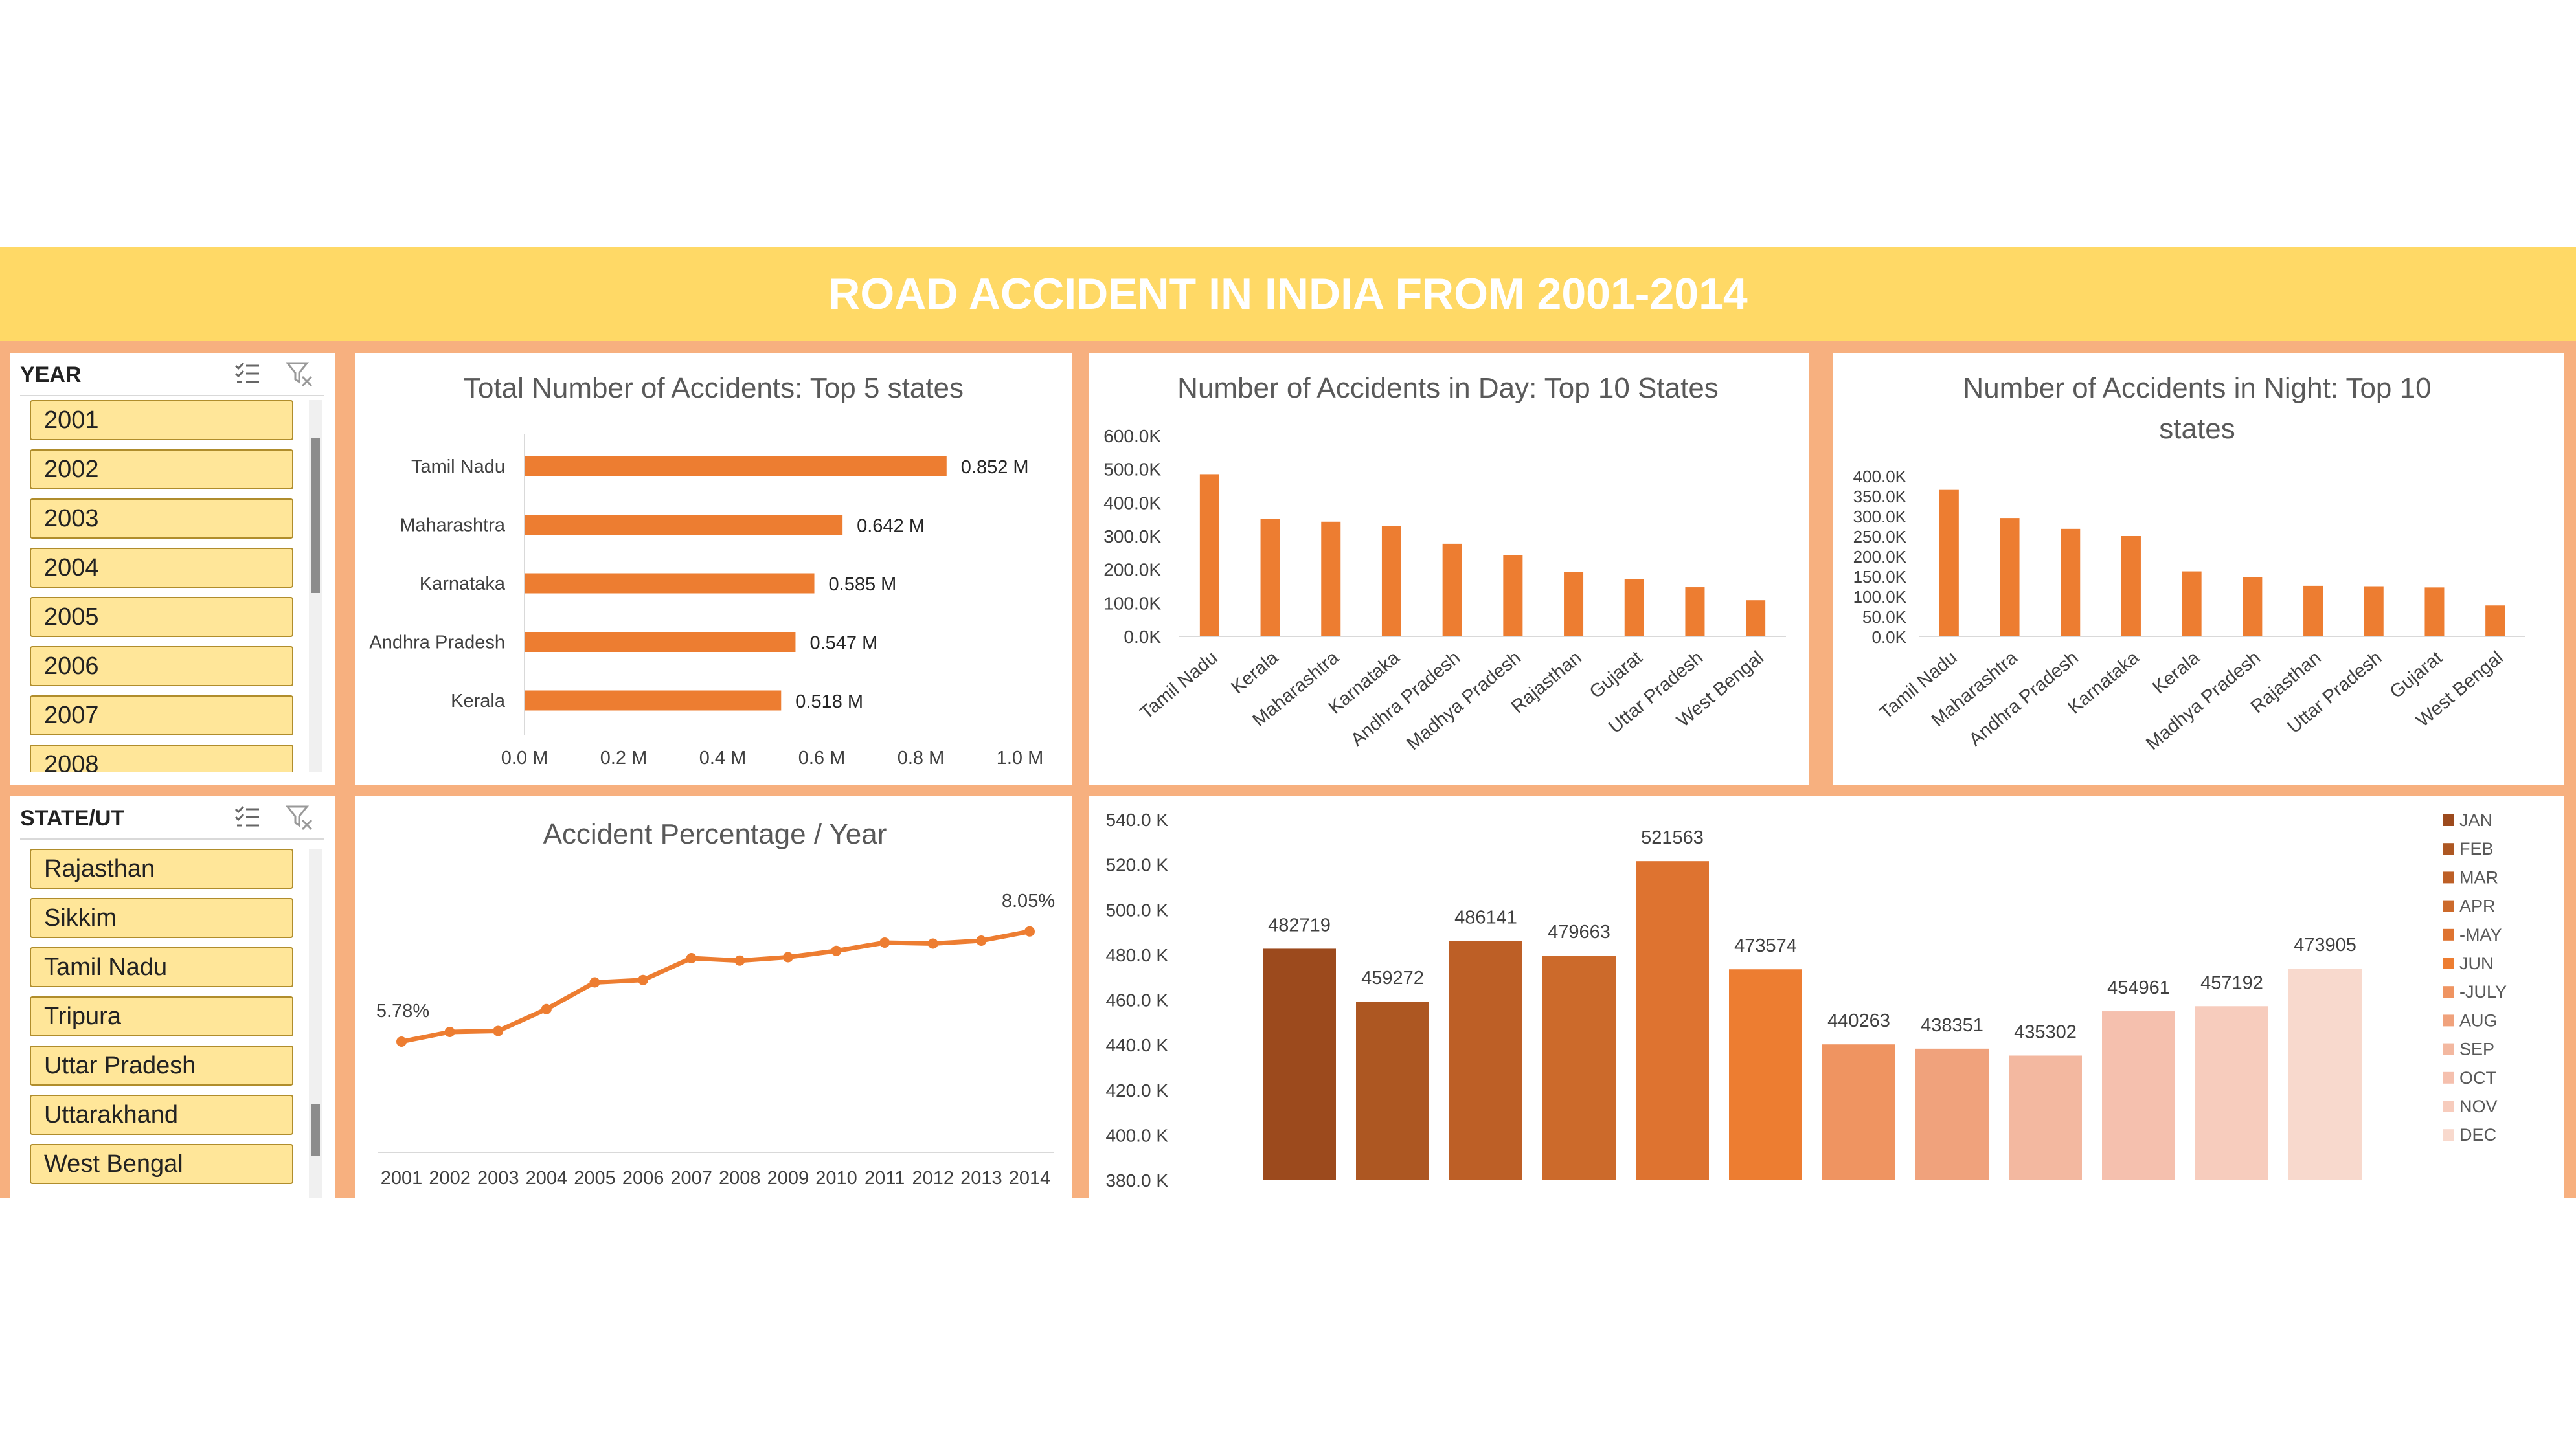  Describe the element at coordinates (1136, 820) in the screenshot. I see `month-y-tick-label: 540.0 K` at that location.